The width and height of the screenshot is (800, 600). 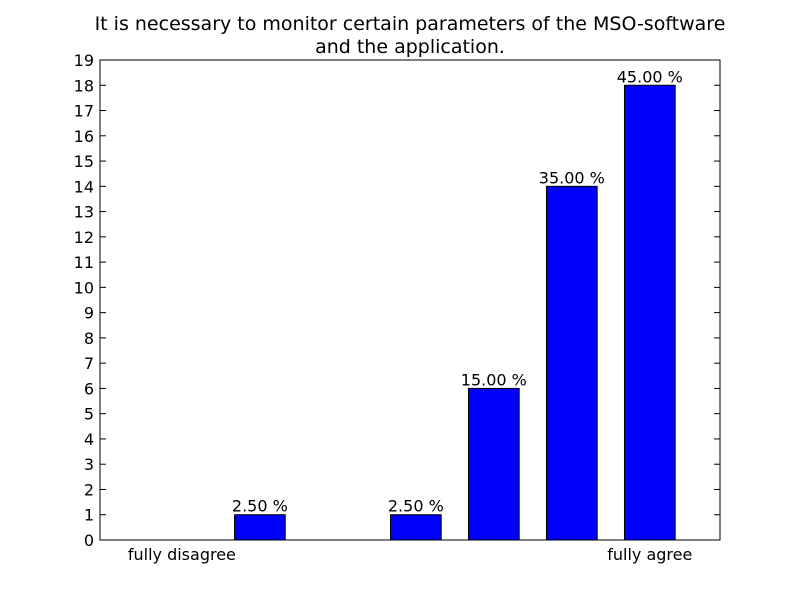 What do you see at coordinates (89, 489) in the screenshot?
I see `y-tick-label-2: 2` at bounding box center [89, 489].